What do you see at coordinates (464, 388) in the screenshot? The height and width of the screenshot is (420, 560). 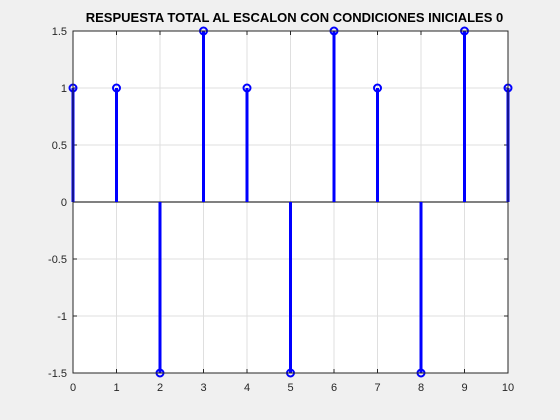 I see `x-tick-label: 9` at bounding box center [464, 388].